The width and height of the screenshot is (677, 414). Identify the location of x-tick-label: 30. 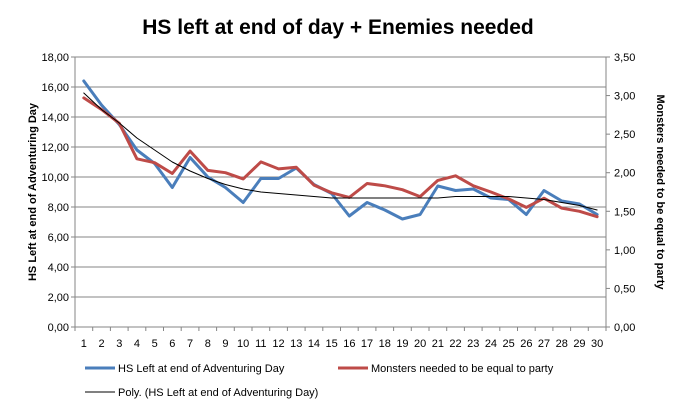
(597, 344).